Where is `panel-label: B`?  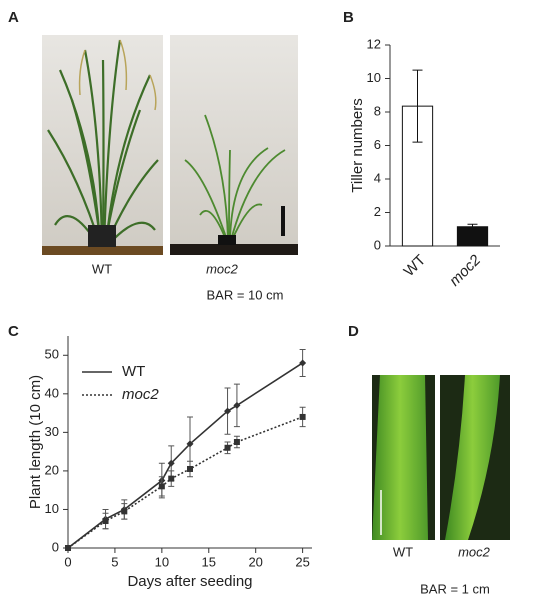 panel-label: B is located at coordinates (348, 17).